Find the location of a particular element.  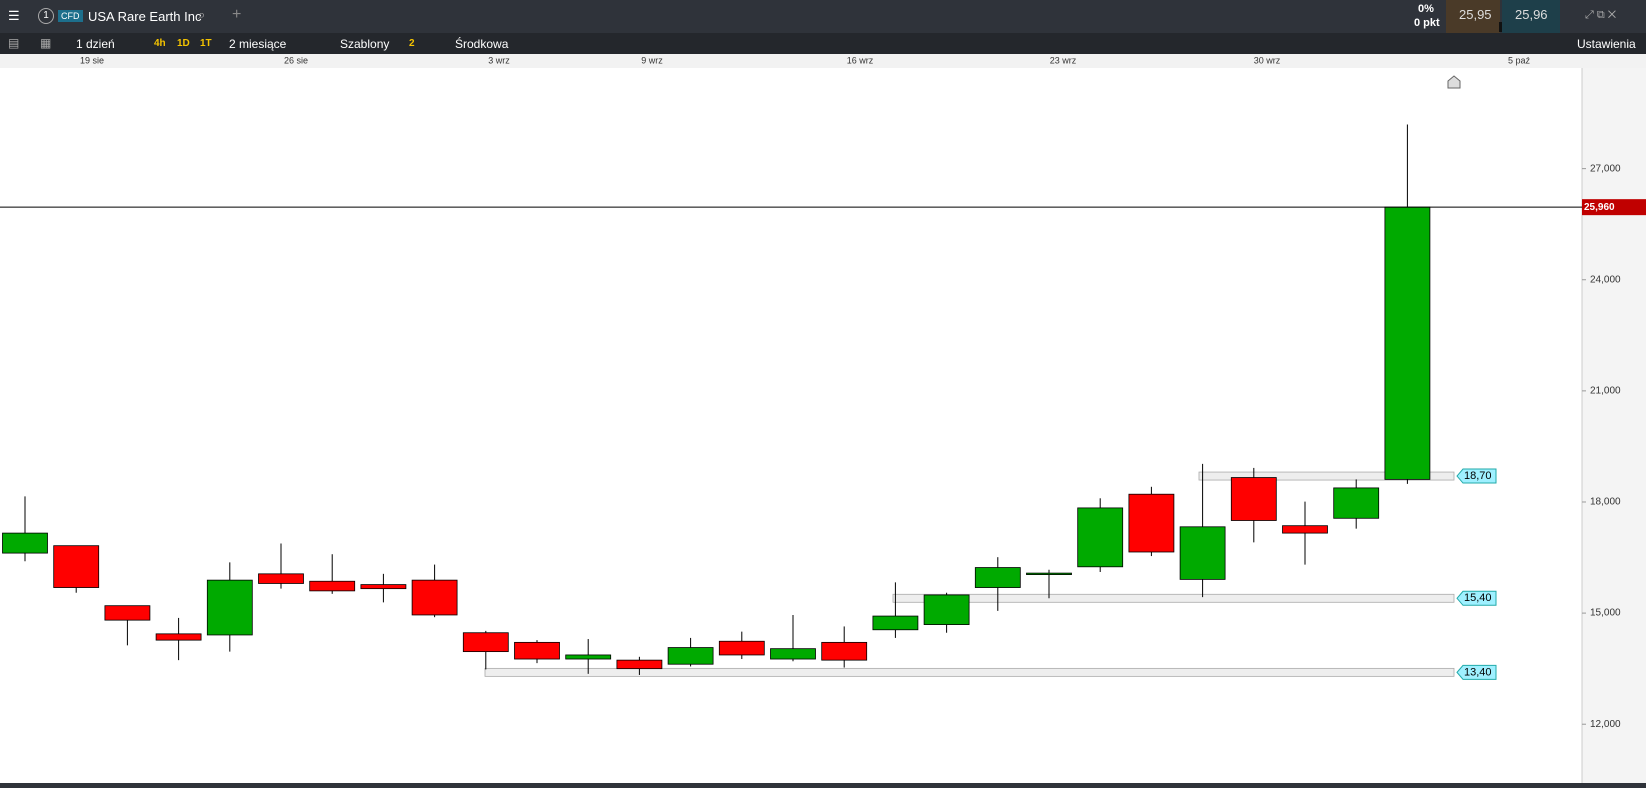

date-axis-bg is located at coordinates (823, 61).